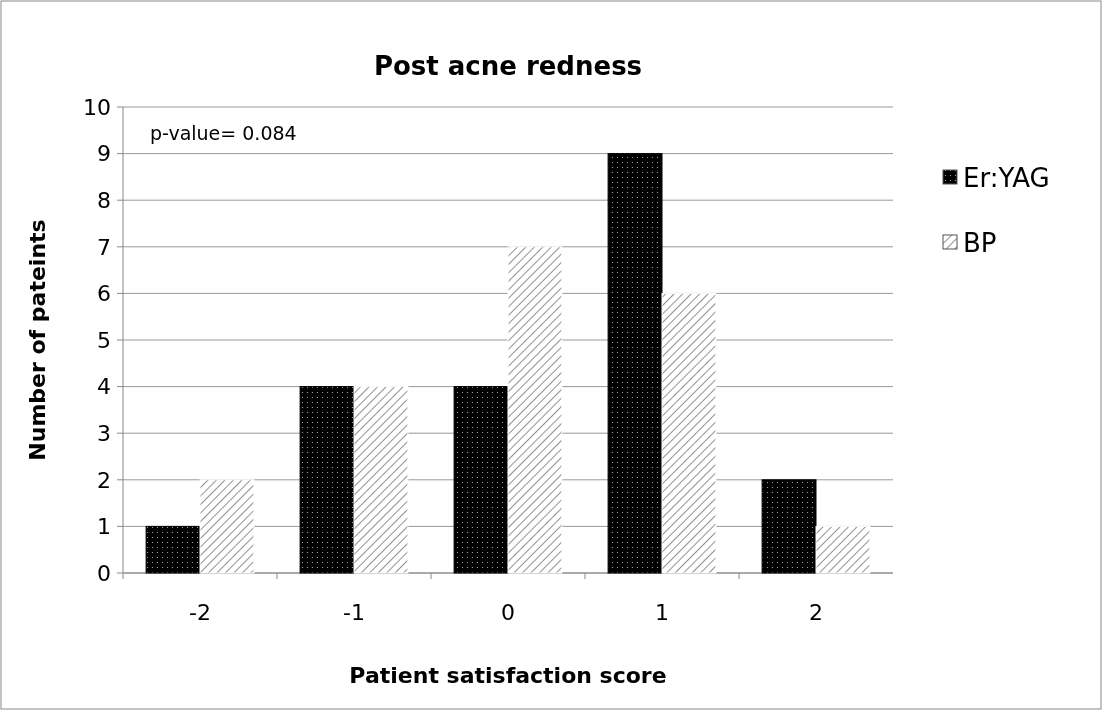 The image size is (1102, 710). What do you see at coordinates (508, 66) in the screenshot?
I see `chart-title: Post acne redness` at bounding box center [508, 66].